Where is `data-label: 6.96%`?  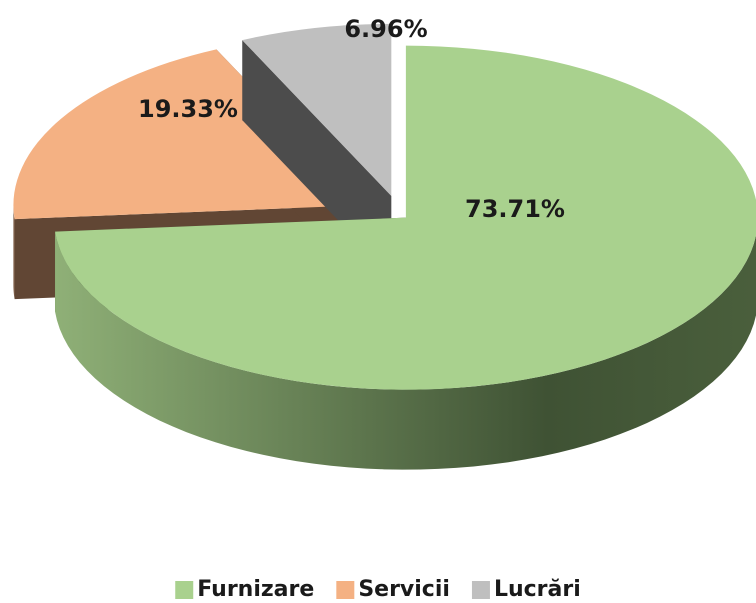 data-label: 6.96% is located at coordinates (385, 29).